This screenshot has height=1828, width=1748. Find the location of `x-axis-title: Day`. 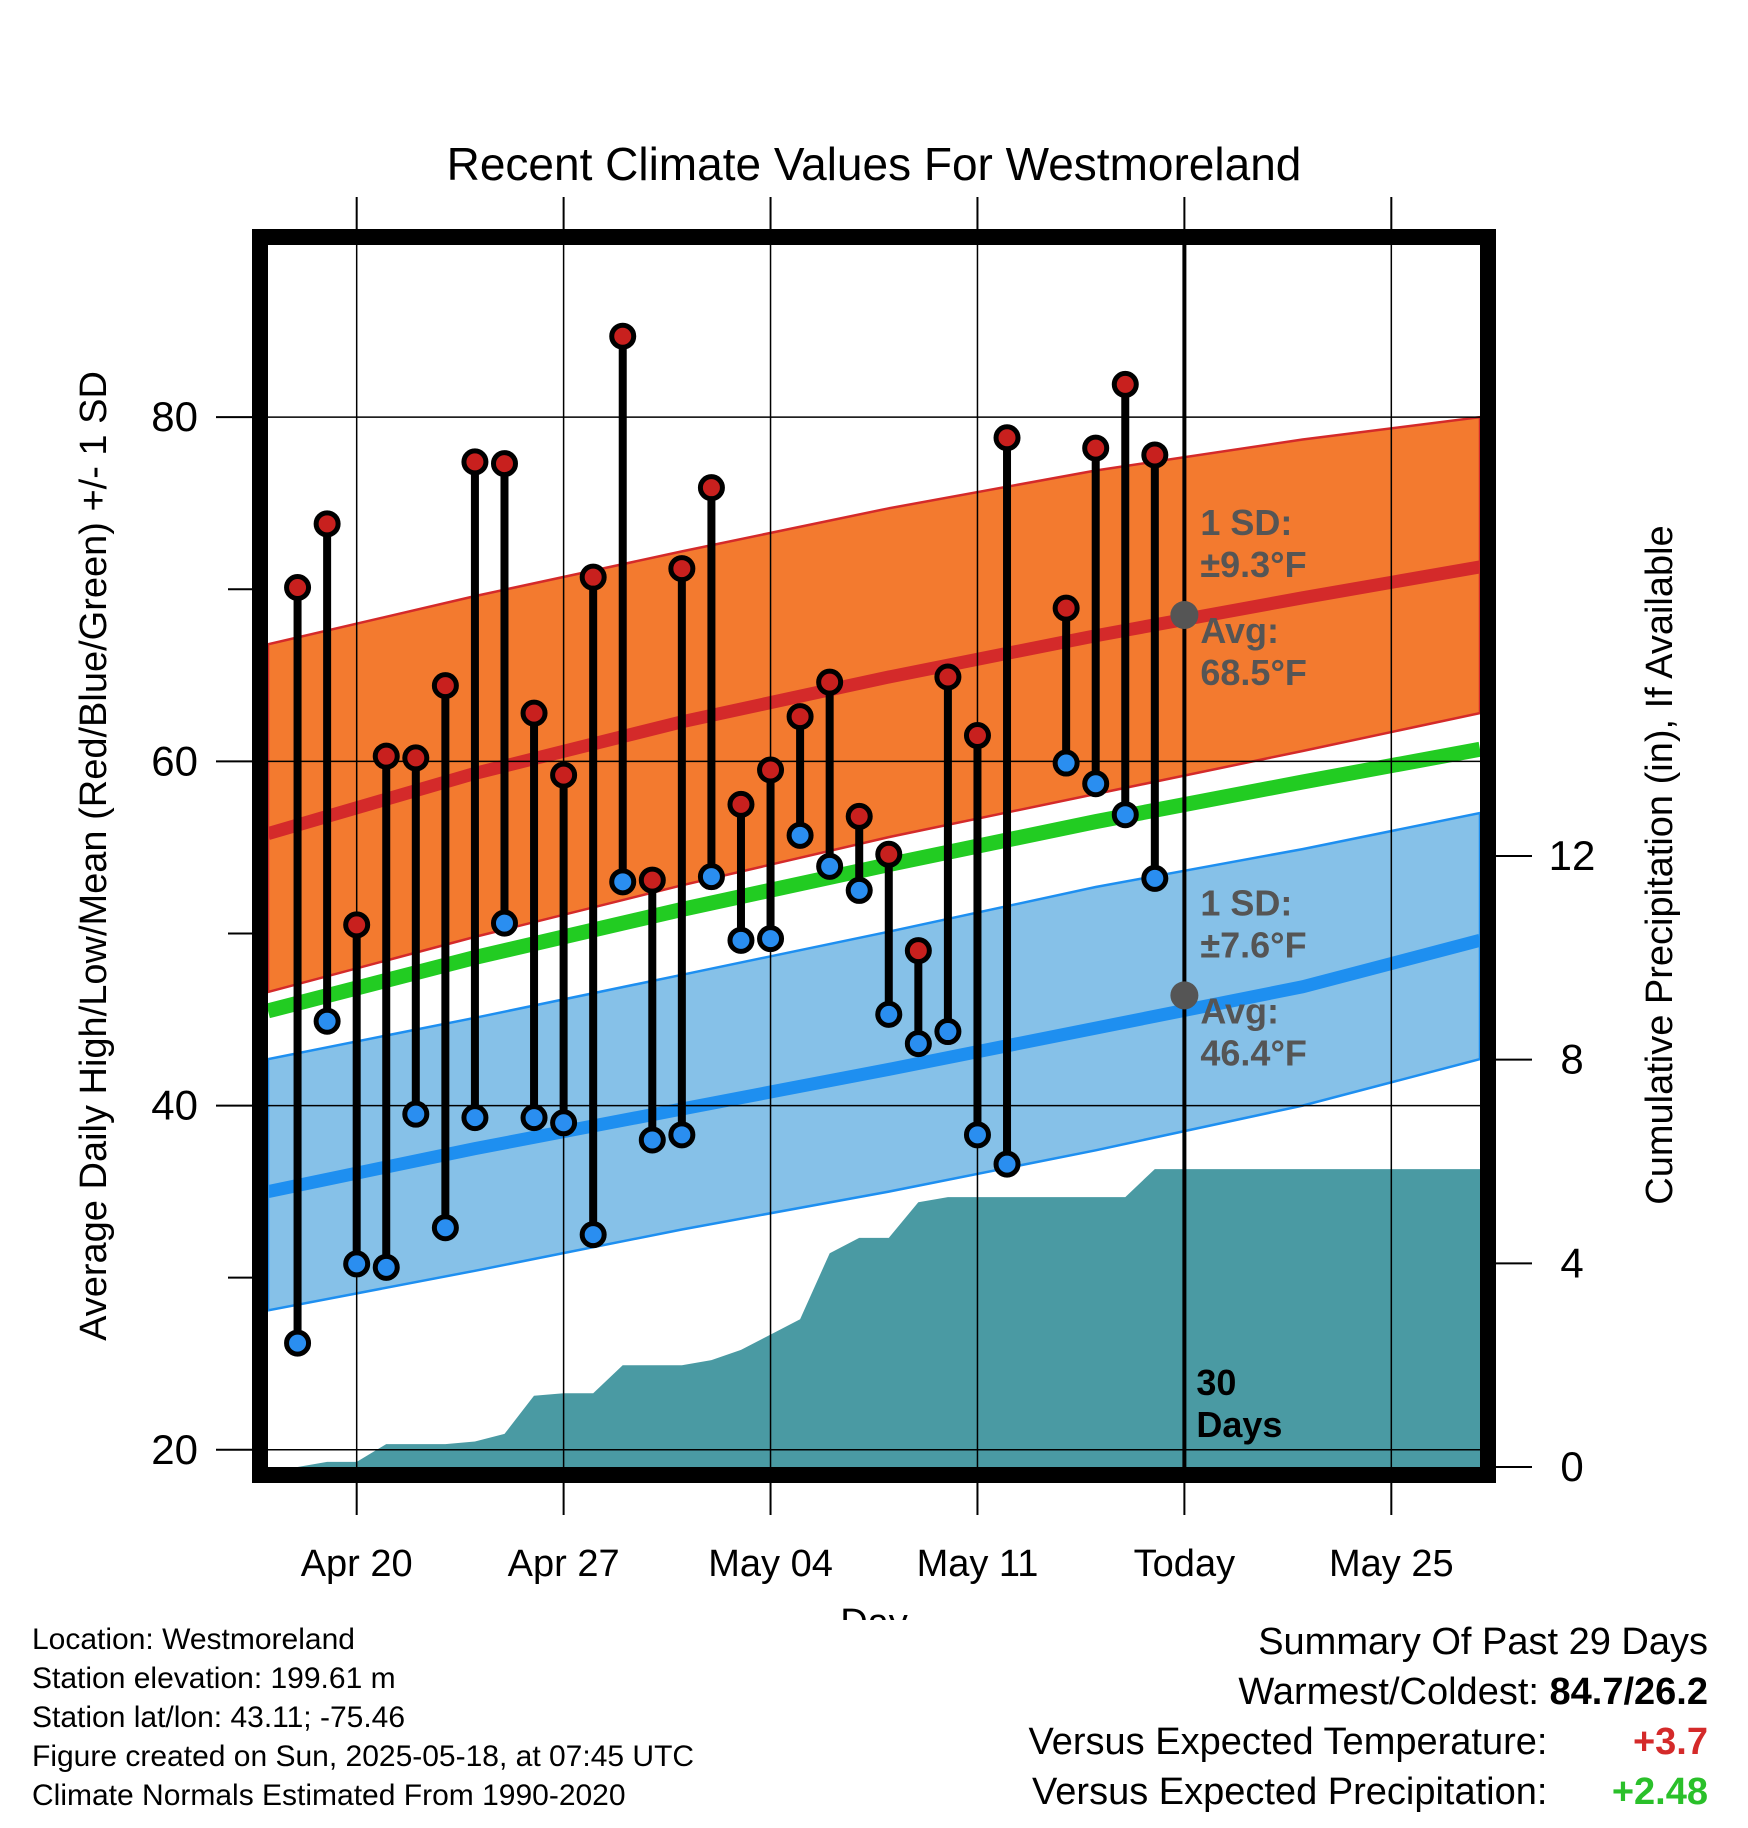

x-axis-title: Day is located at coordinates (874, 1611).